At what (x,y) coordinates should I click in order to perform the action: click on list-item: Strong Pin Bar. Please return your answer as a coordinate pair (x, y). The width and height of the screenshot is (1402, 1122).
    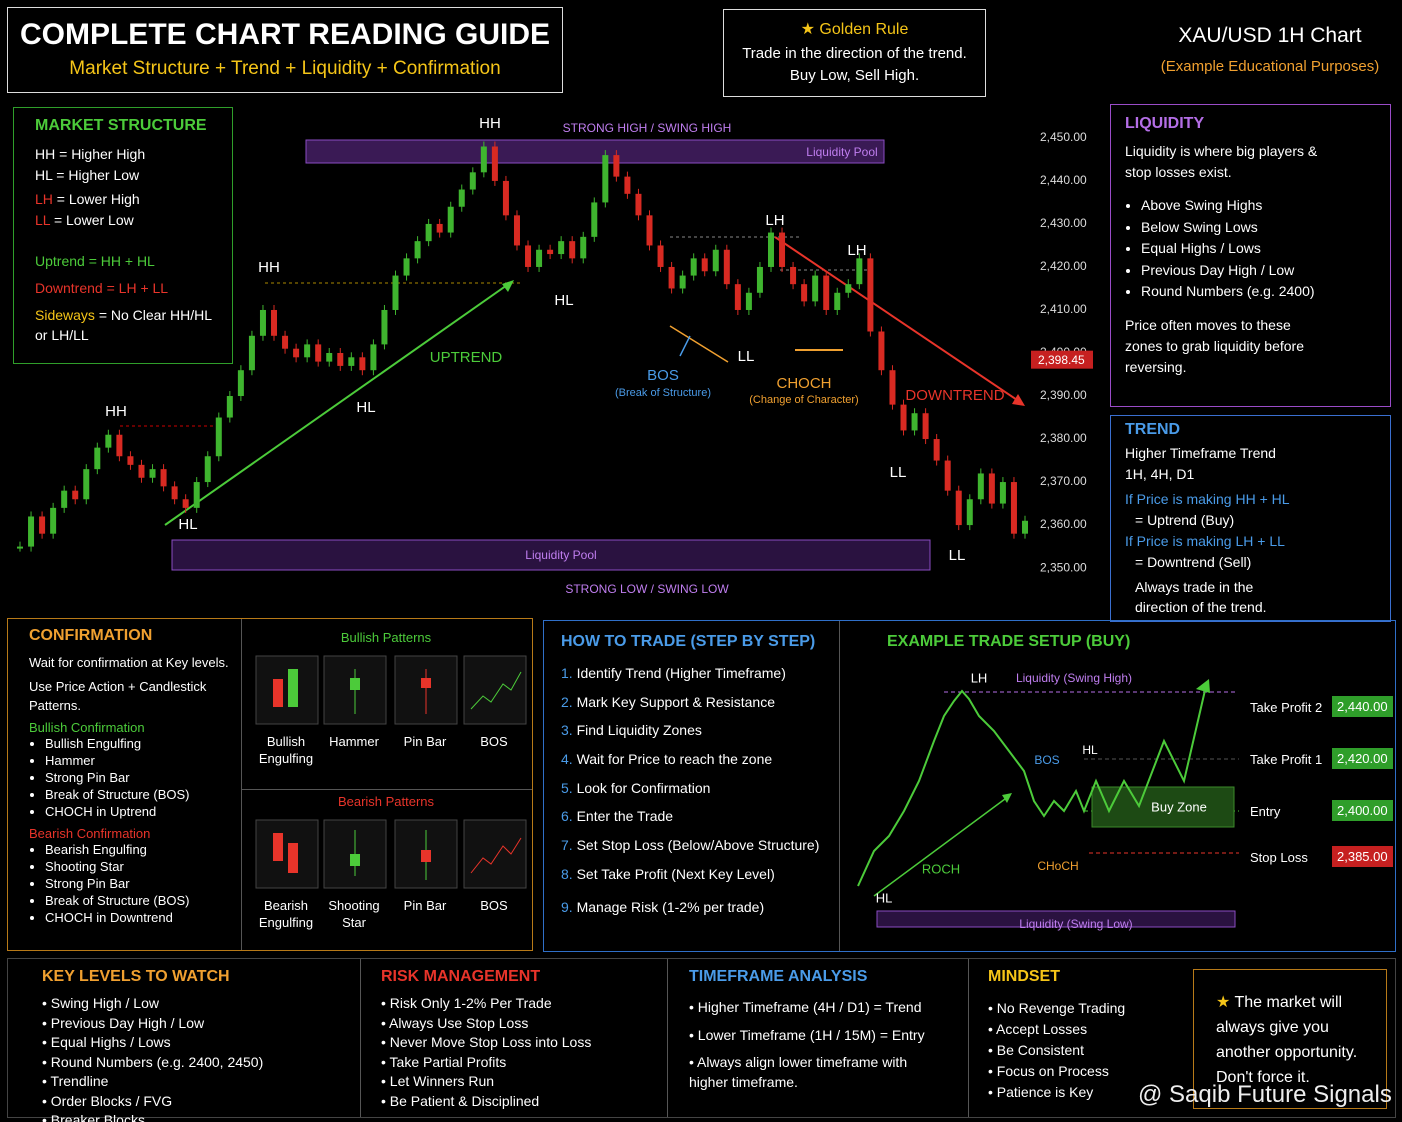
    Looking at the image, I should click on (137, 883).